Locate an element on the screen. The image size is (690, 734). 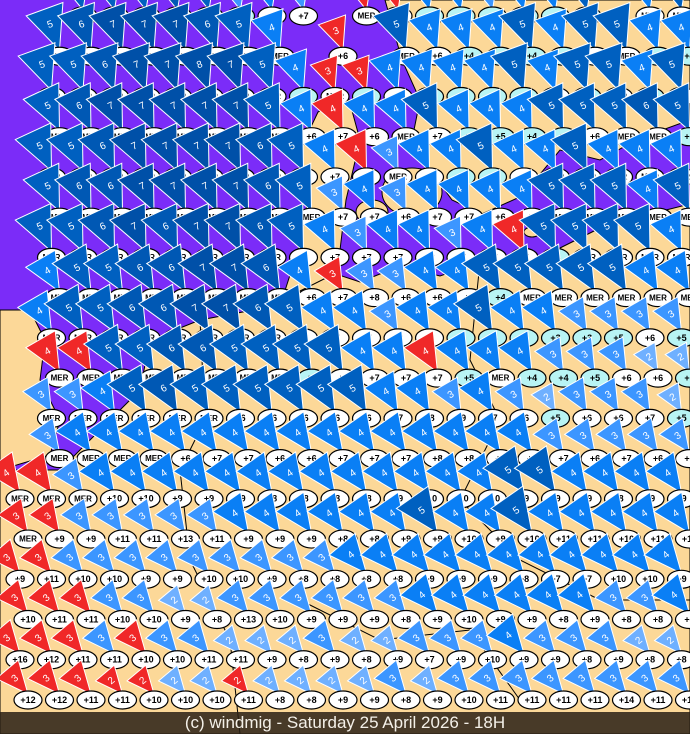
temperature-label: +8 is located at coordinates (650, 660).